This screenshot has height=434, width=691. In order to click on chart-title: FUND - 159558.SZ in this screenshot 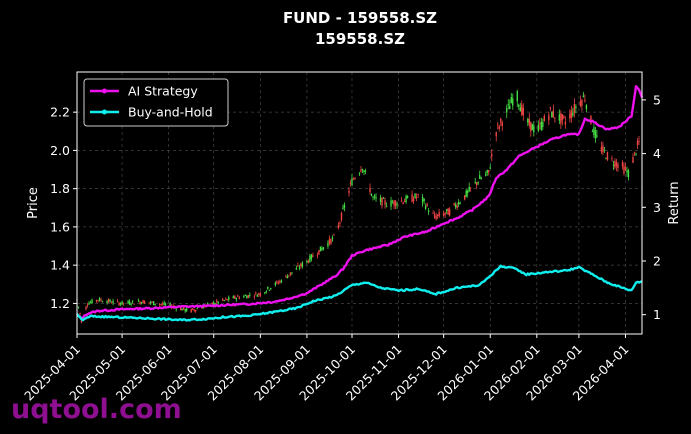, I will do `click(360, 18)`.